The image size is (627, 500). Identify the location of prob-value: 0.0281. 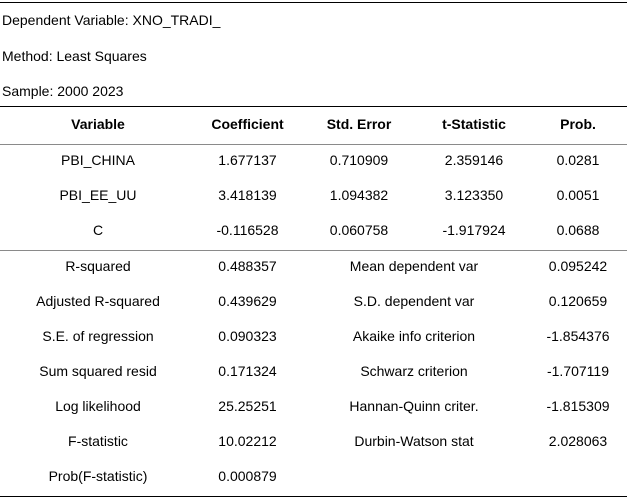
(578, 160).